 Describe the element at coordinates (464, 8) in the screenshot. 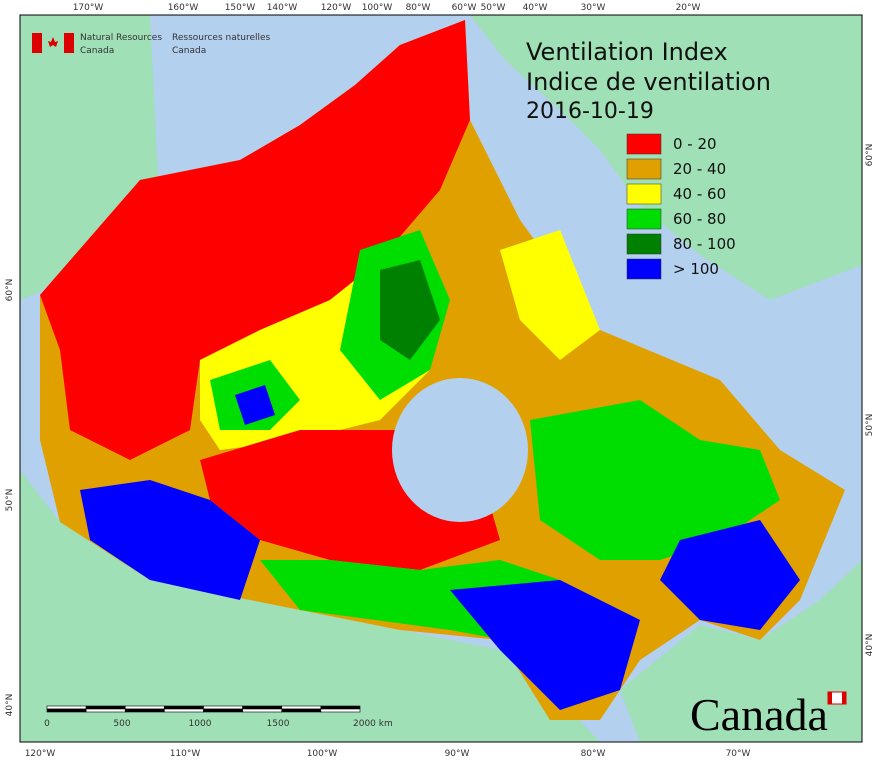

I see `graticule-label: 60°W` at that location.